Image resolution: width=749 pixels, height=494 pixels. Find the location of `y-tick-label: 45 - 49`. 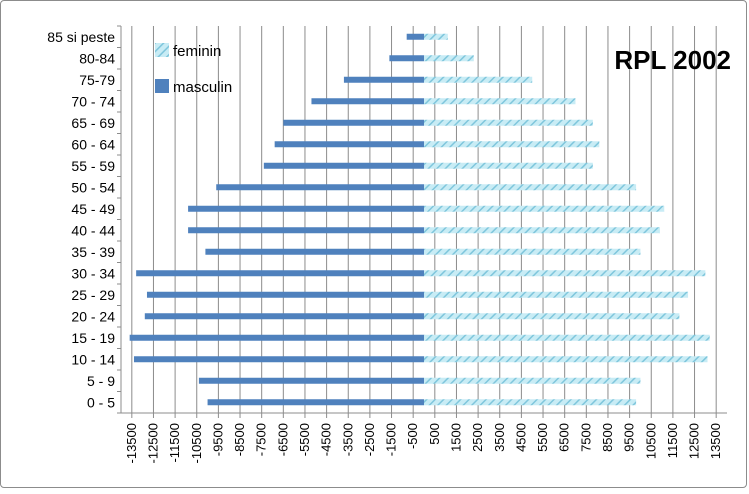

y-tick-label: 45 - 49 is located at coordinates (93, 209).